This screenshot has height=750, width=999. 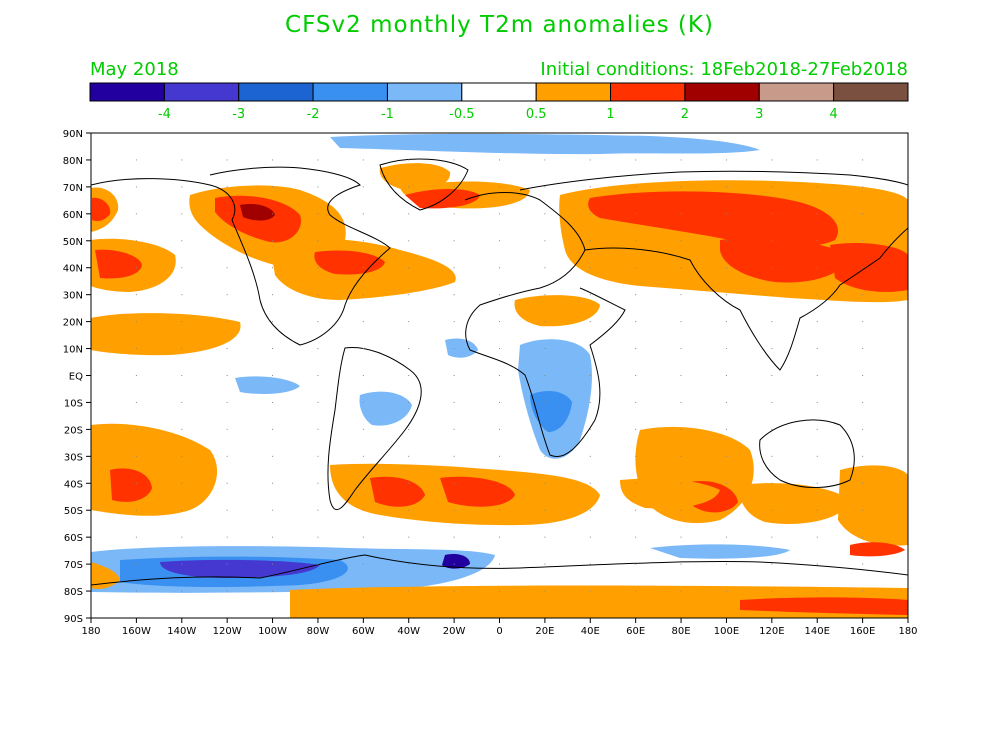 What do you see at coordinates (73, 134) in the screenshot?
I see `lat-label: 90N` at bounding box center [73, 134].